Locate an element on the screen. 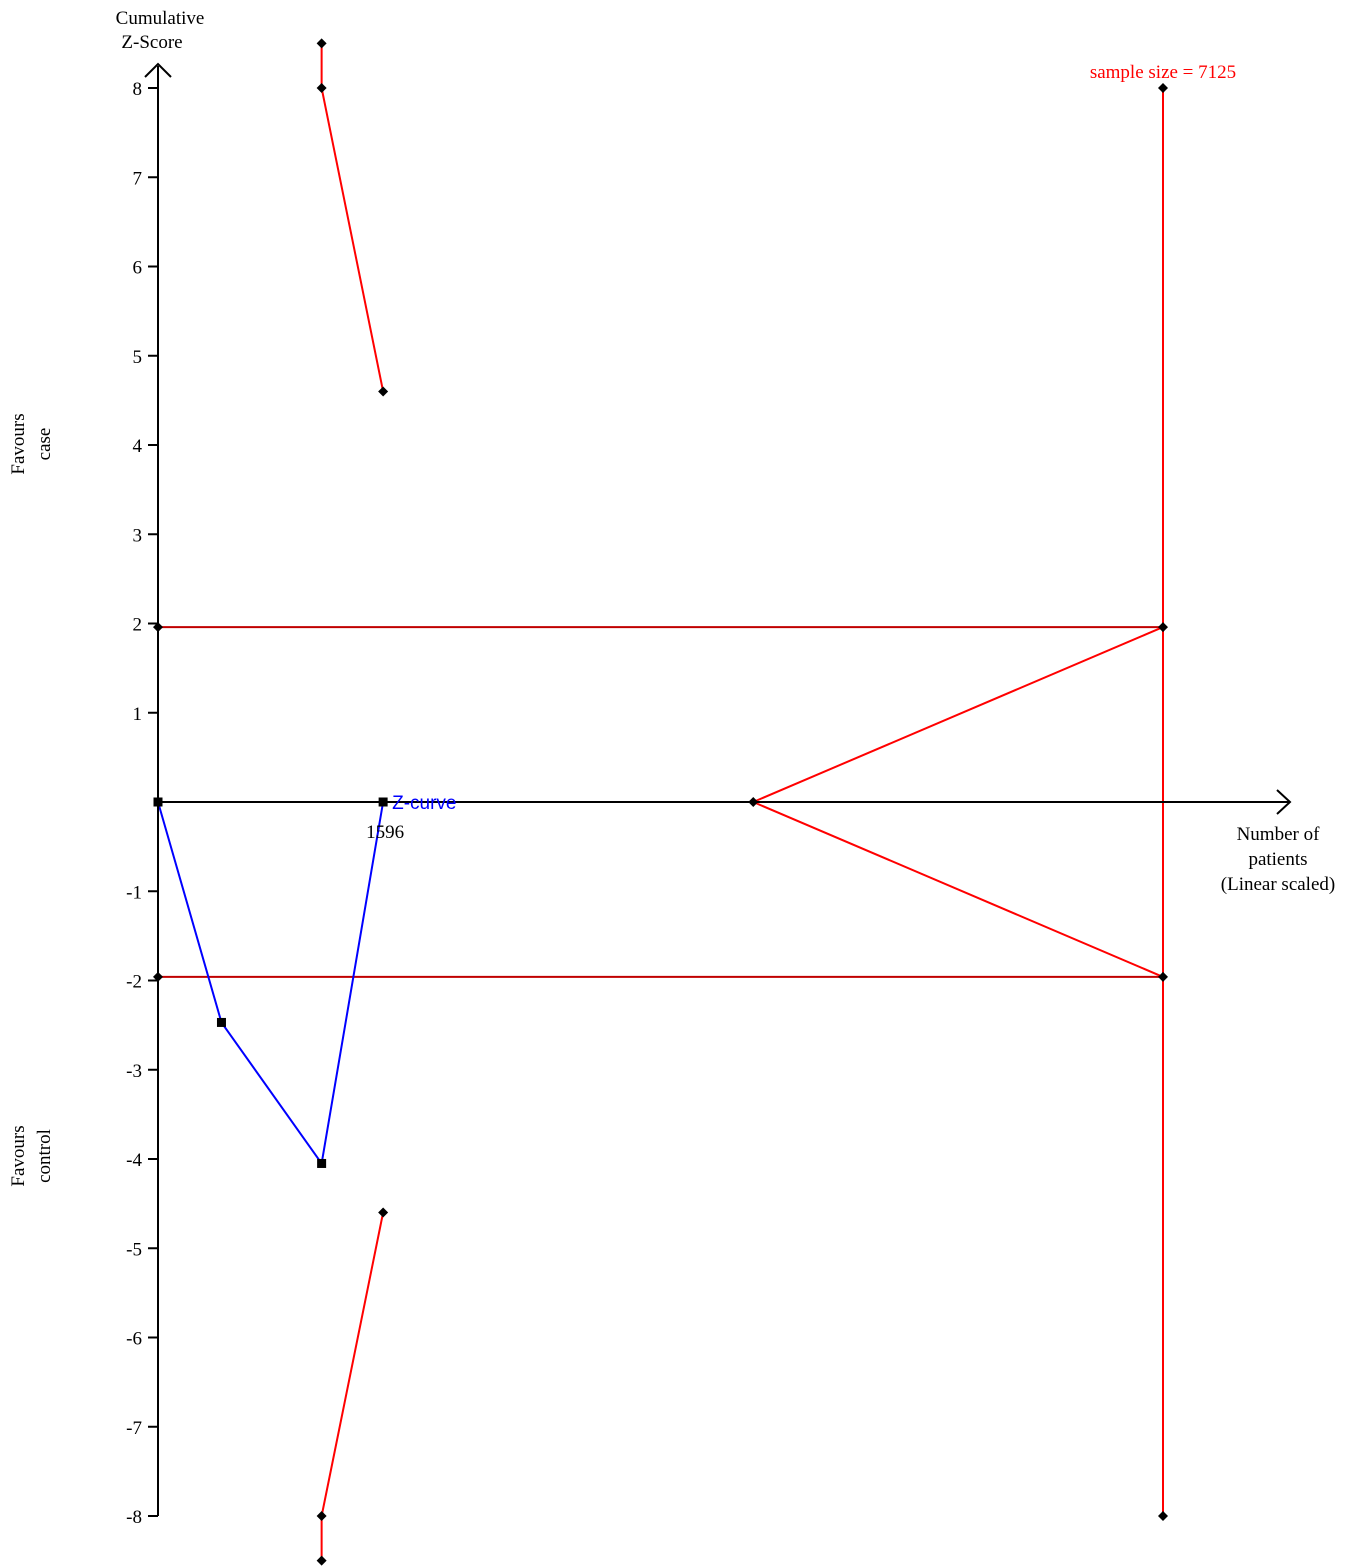 The width and height of the screenshot is (1364, 1567). z-curve-series-label: Z-curve is located at coordinates (424, 803).